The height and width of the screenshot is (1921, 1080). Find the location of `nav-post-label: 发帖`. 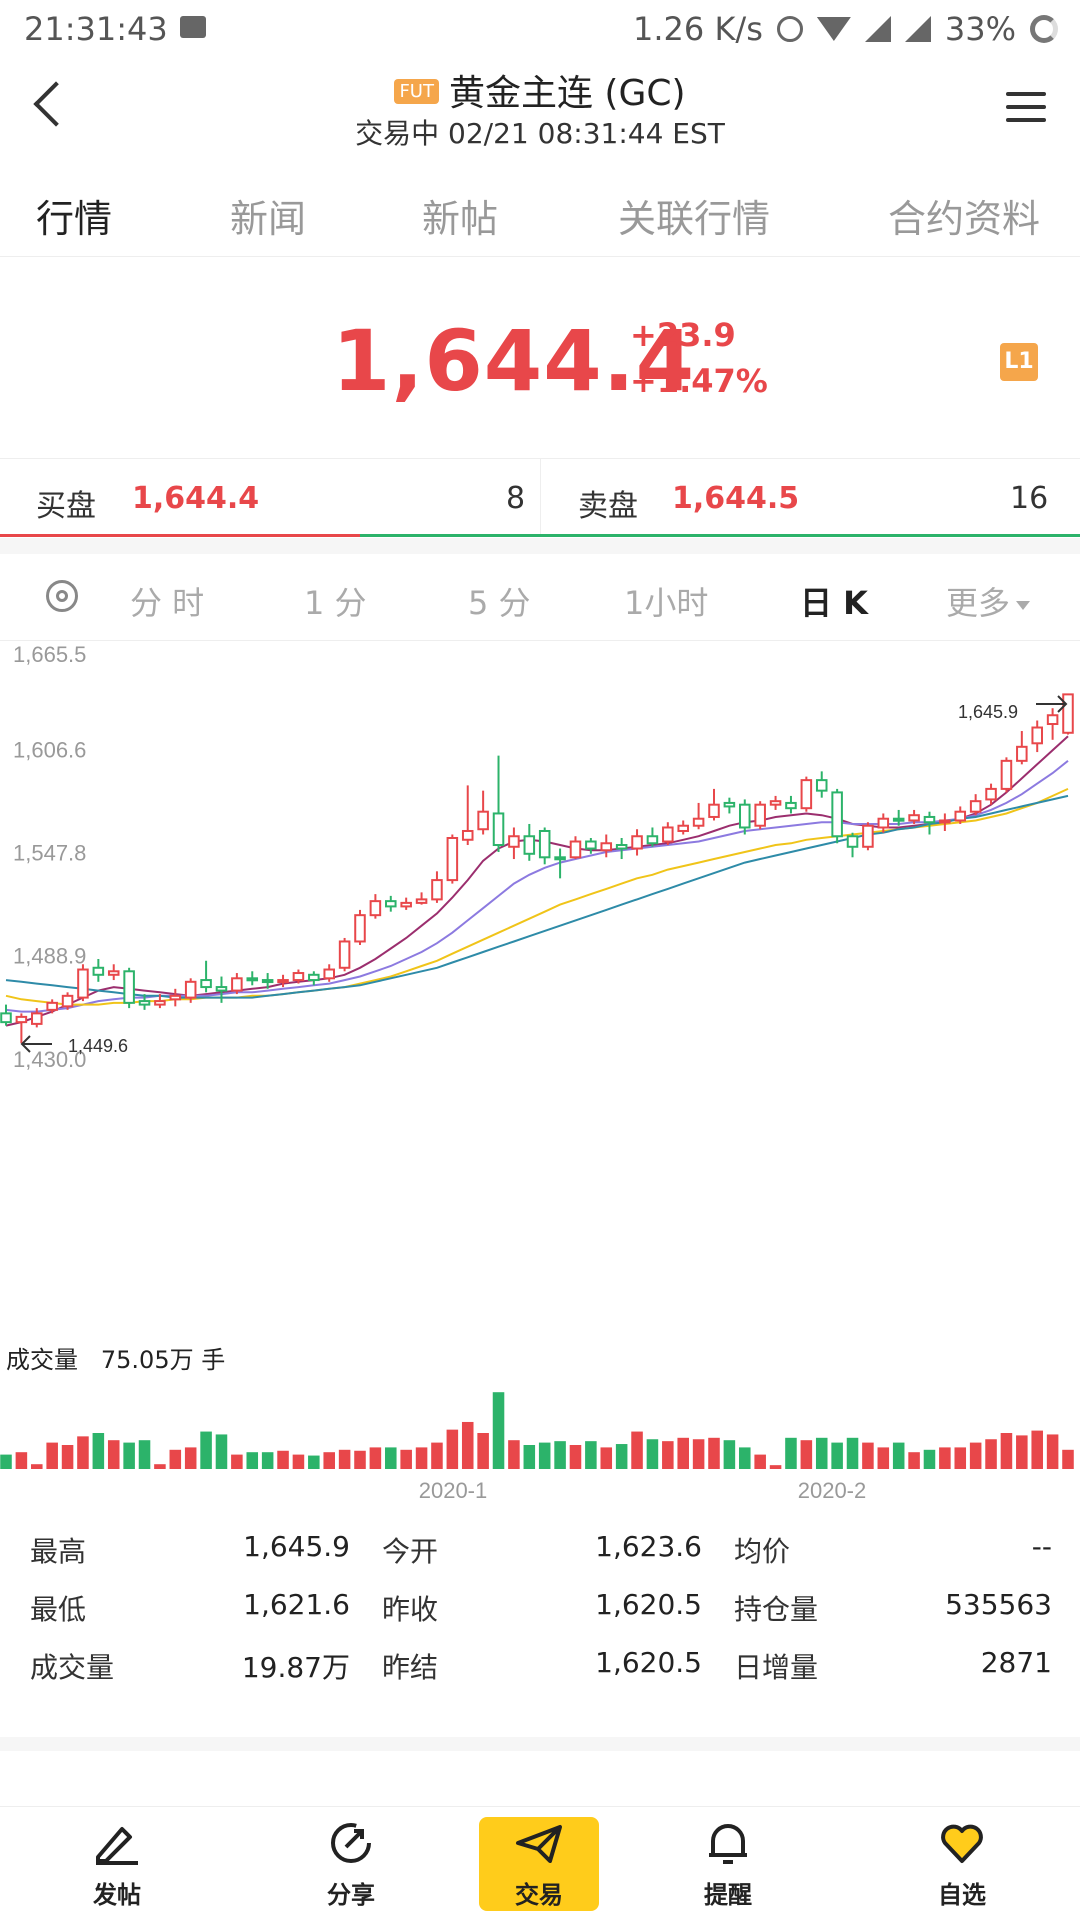

nav-post-label: 发帖 is located at coordinates (117, 1895).